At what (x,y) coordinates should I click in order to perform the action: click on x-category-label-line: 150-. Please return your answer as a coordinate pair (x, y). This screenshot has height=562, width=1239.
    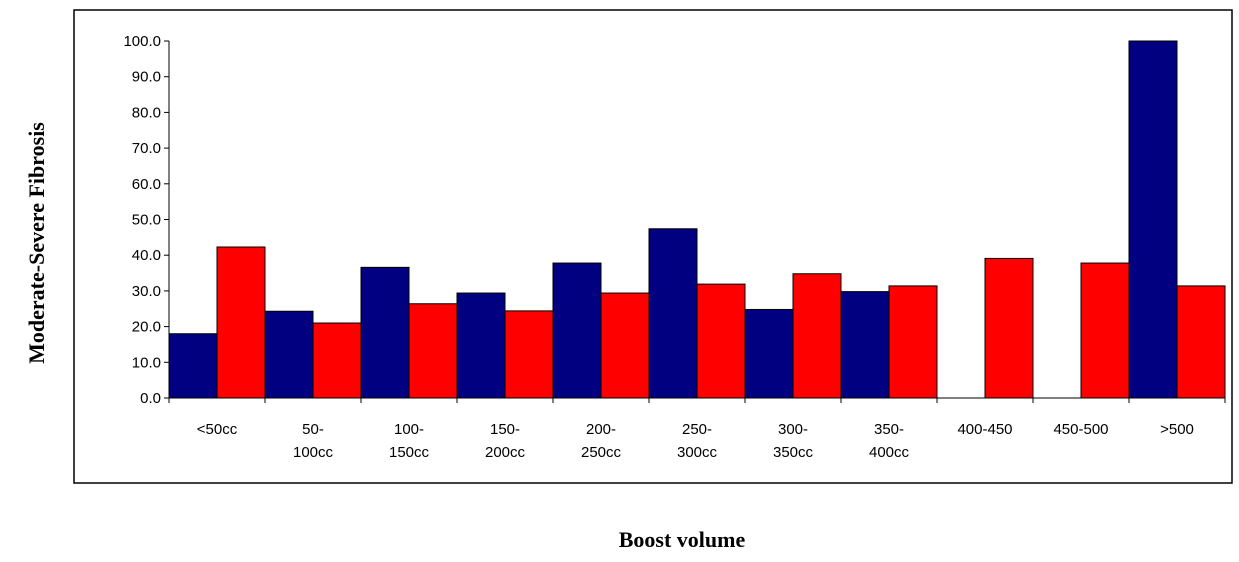
    Looking at the image, I should click on (505, 429).